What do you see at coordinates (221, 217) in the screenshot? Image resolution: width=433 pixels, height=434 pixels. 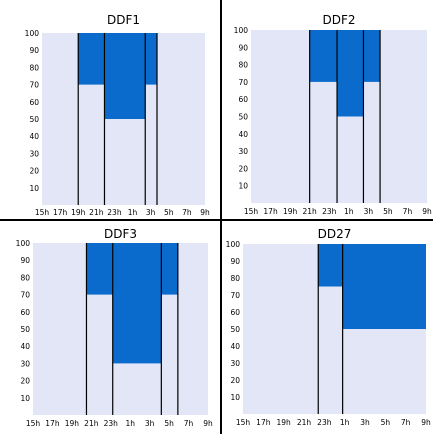 I see `vertical-divider` at bounding box center [221, 217].